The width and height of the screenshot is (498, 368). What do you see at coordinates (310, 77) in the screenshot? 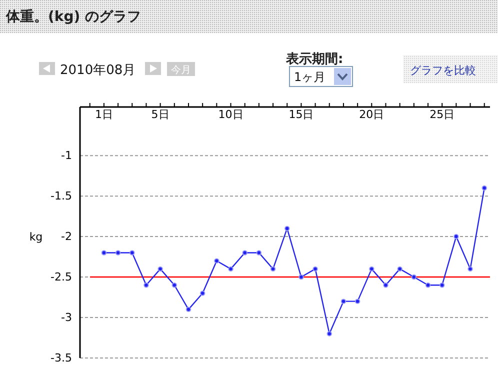
I see `text: 1ヶ月` at bounding box center [310, 77].